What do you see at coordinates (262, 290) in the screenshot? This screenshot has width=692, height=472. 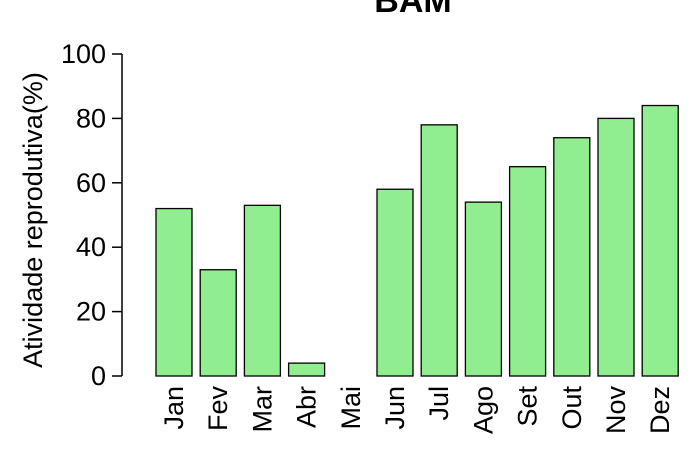 I see `bar-mar` at bounding box center [262, 290].